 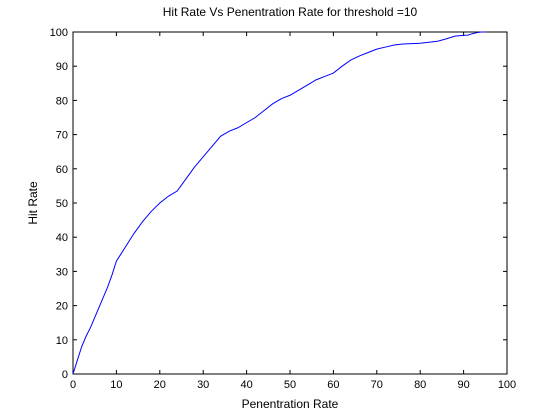 I want to click on x-tick-label: 30, so click(x=203, y=385).